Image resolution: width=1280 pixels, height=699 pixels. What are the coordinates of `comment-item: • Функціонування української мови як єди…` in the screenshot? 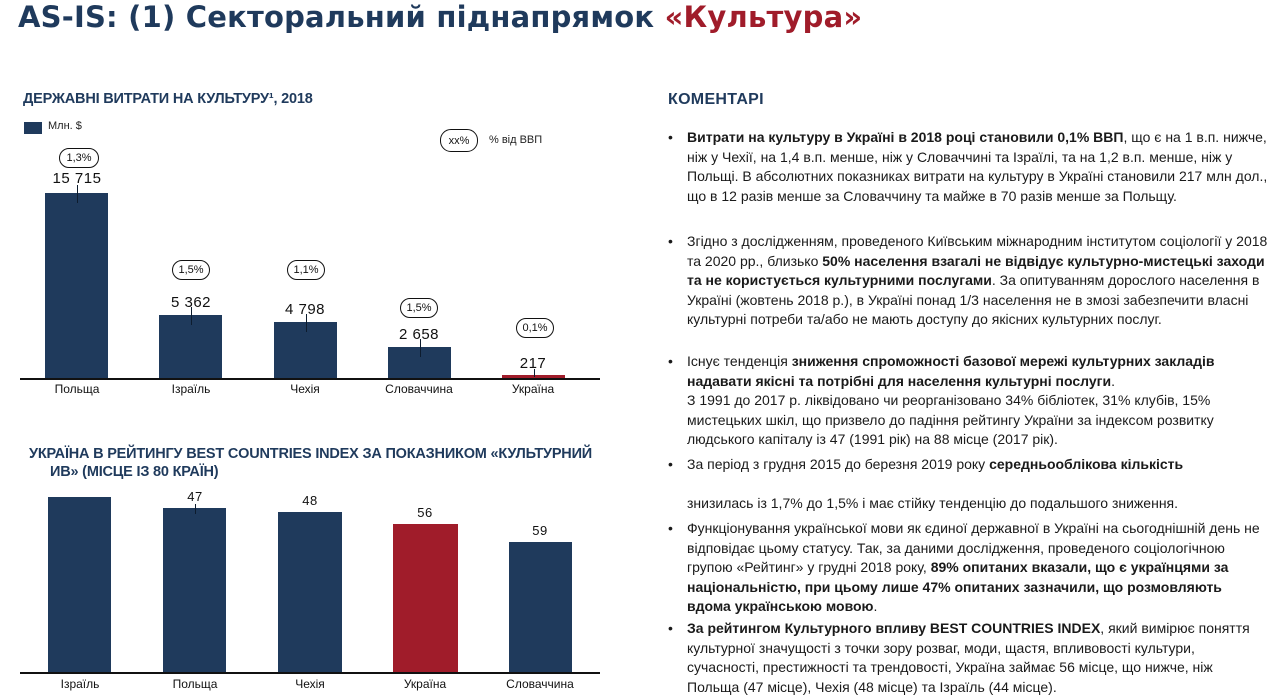 It's located at (968, 568).